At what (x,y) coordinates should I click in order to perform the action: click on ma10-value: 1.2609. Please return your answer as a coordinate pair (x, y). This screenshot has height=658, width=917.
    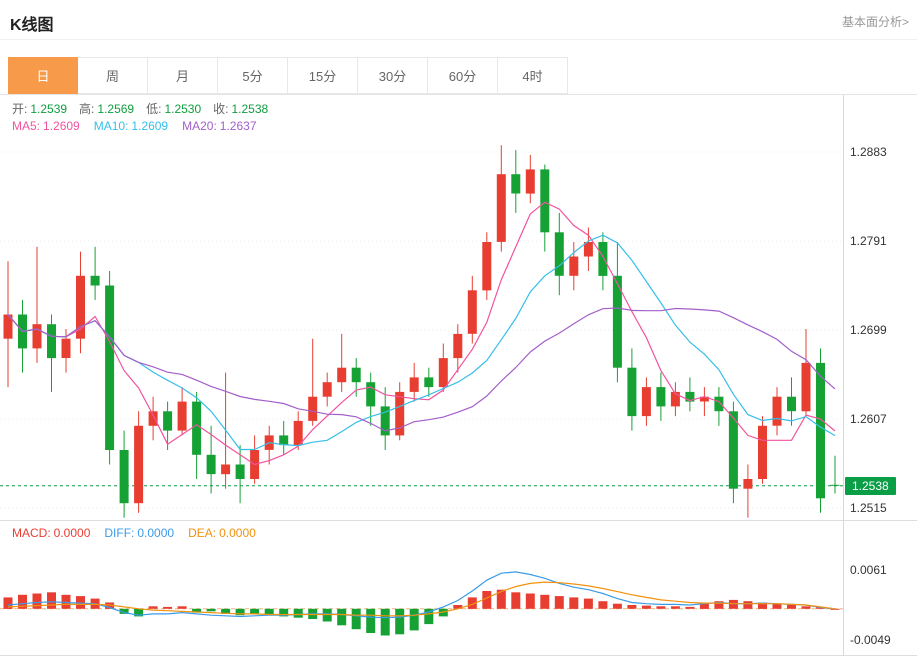
    Looking at the image, I should click on (150, 126).